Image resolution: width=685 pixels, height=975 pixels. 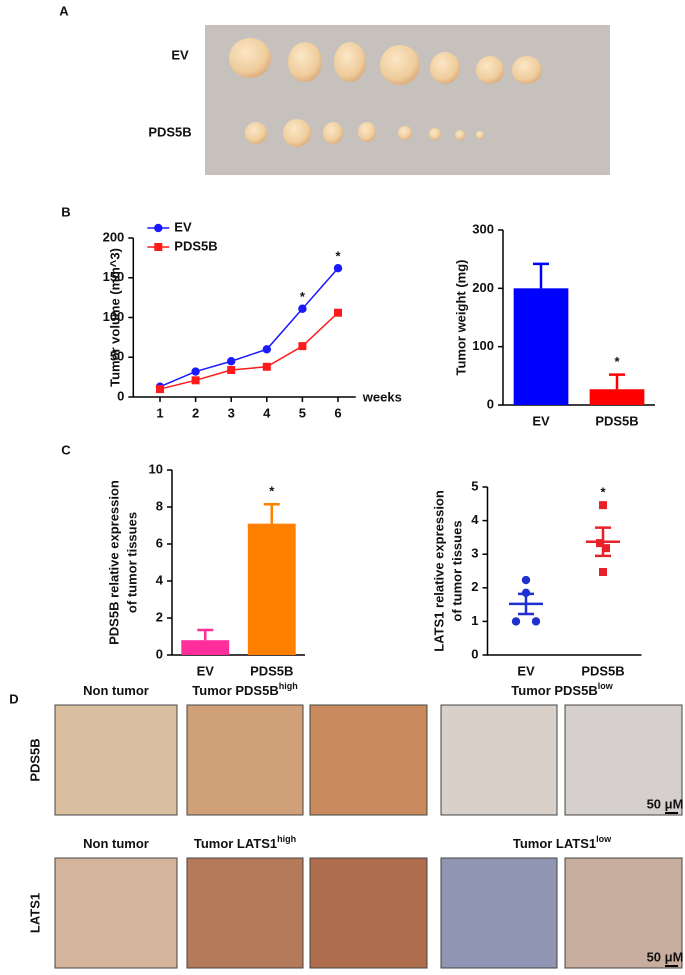 I want to click on x-tick-label: 1, so click(x=159, y=412).